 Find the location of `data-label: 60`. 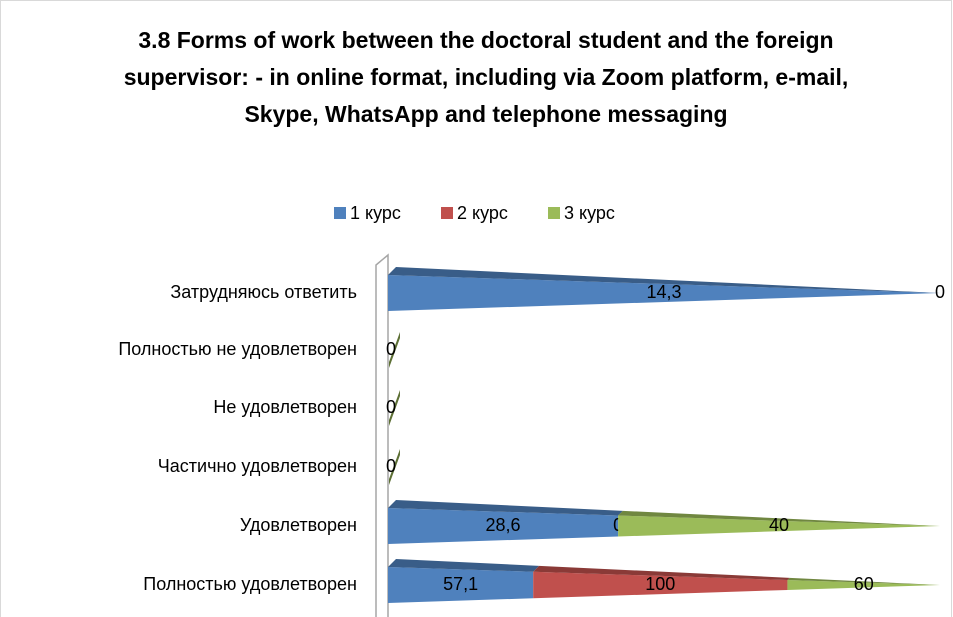

data-label: 60 is located at coordinates (864, 584).